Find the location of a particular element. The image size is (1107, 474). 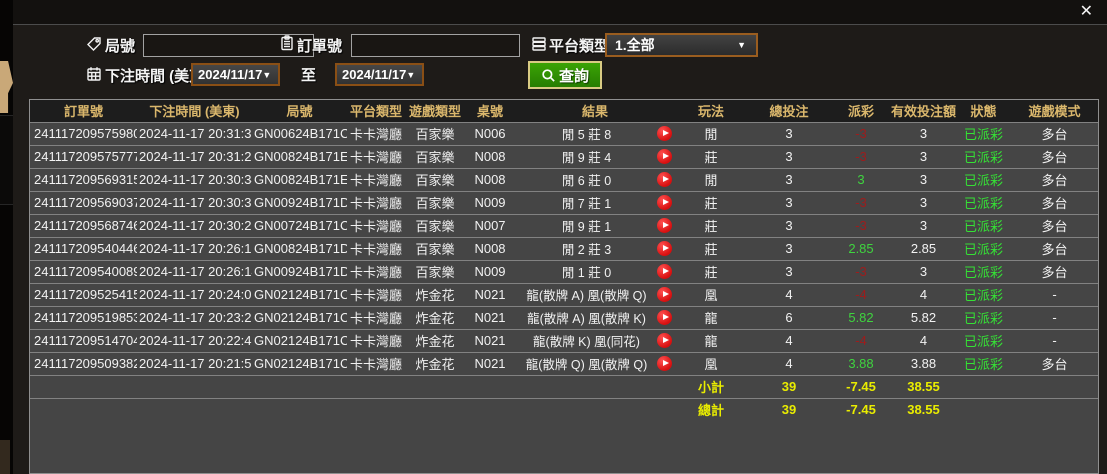

cell-order-id: 241117209514704 is located at coordinates (83, 340).